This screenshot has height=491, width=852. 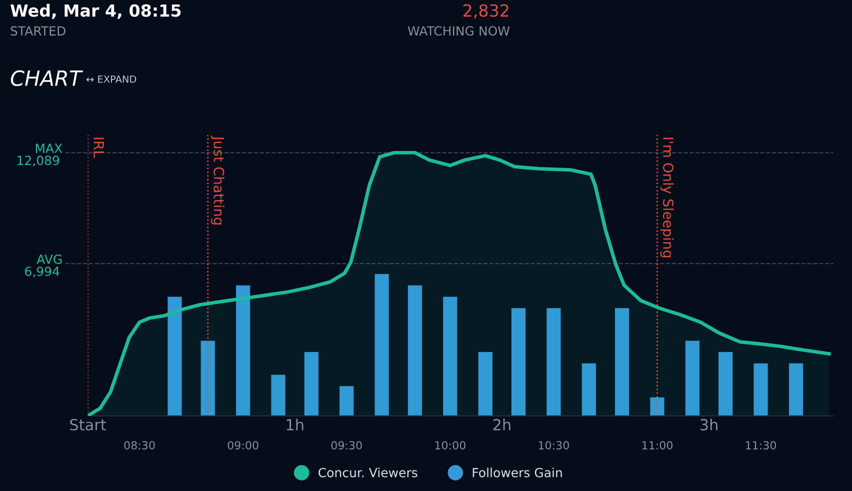 I want to click on x-tick-label: 09:30, so click(x=346, y=445).